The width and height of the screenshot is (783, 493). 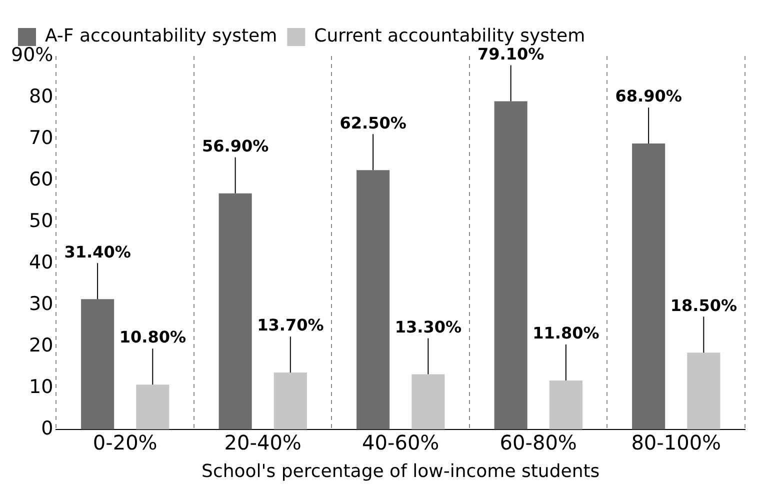 I want to click on y-tick-label: 20, so click(x=41, y=345).